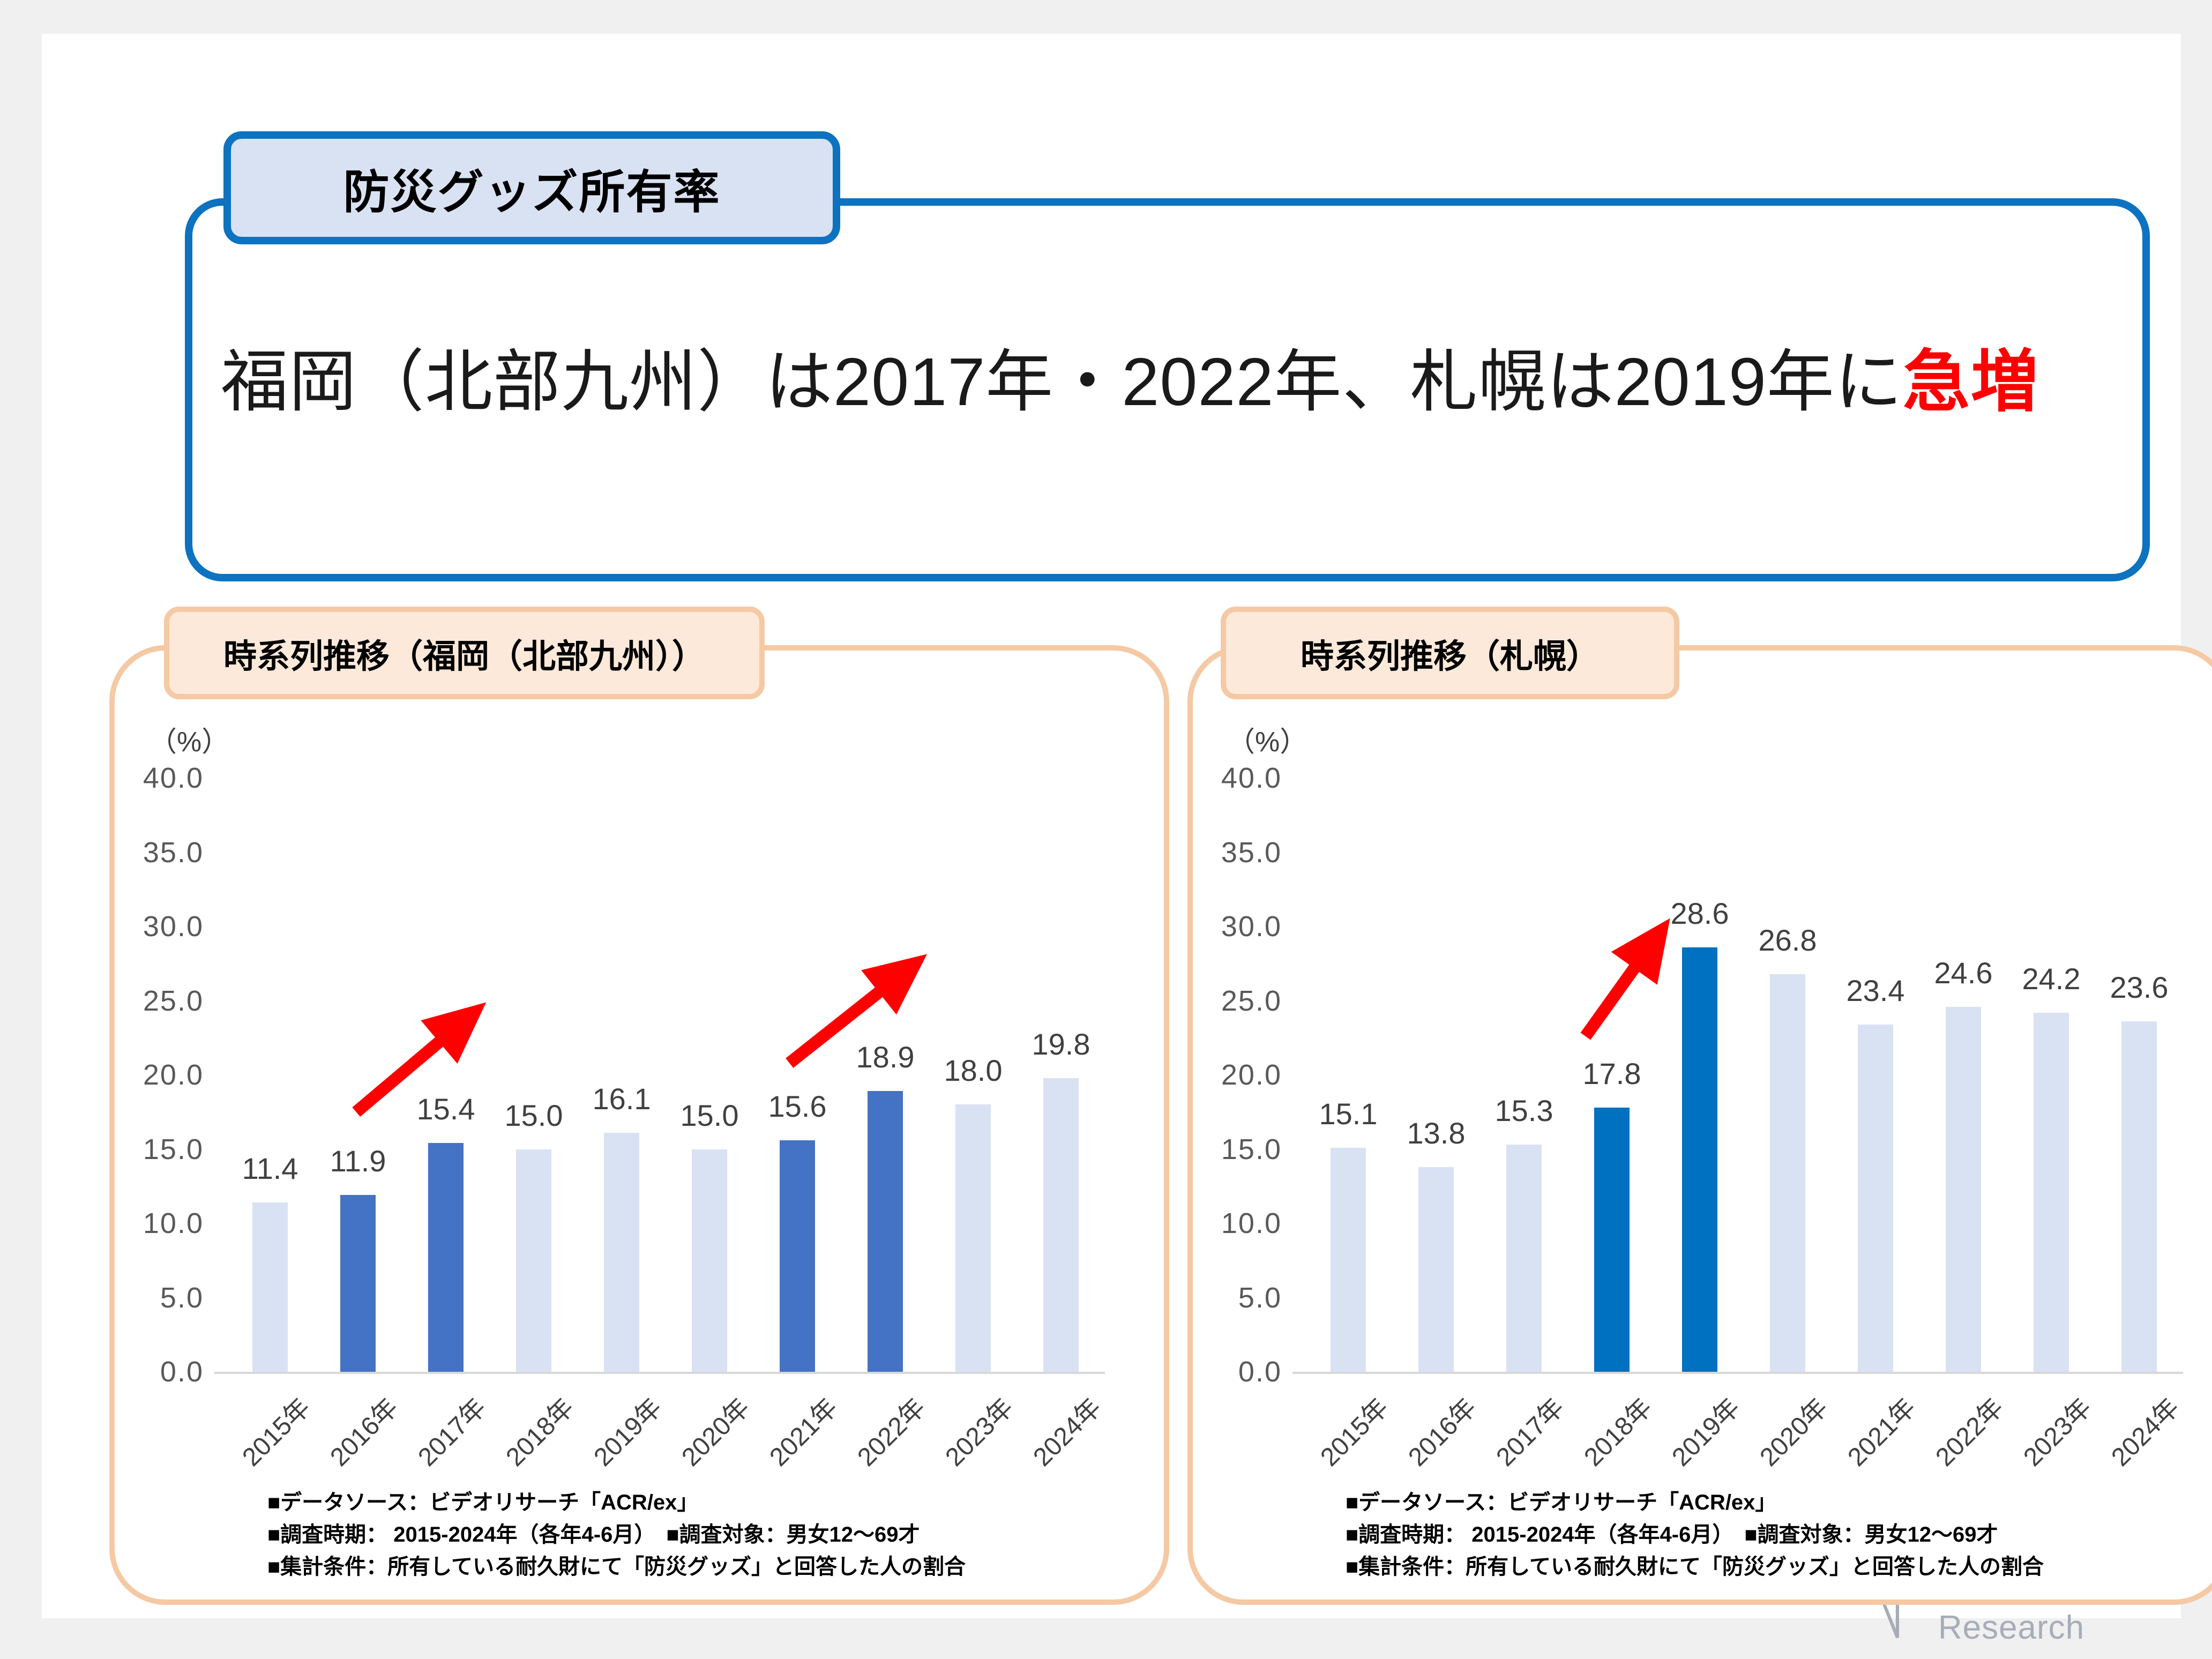 The width and height of the screenshot is (2212, 1659). Describe the element at coordinates (1062, 382) in the screenshot. I see `headline-main: 福岡（北部九州）は2017年・2022年、札幌は2019年に` at that location.